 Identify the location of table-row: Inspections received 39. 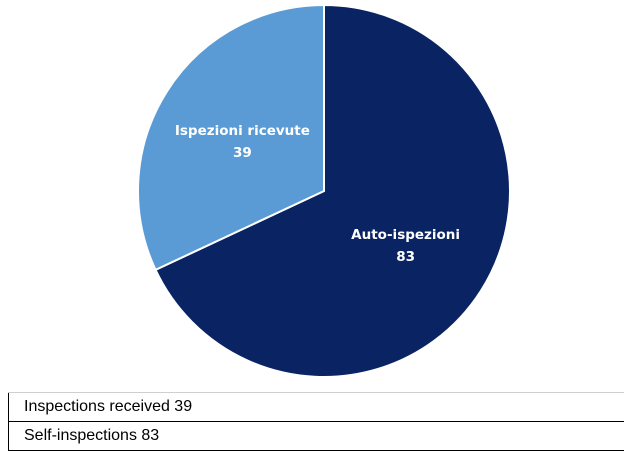
(316, 407).